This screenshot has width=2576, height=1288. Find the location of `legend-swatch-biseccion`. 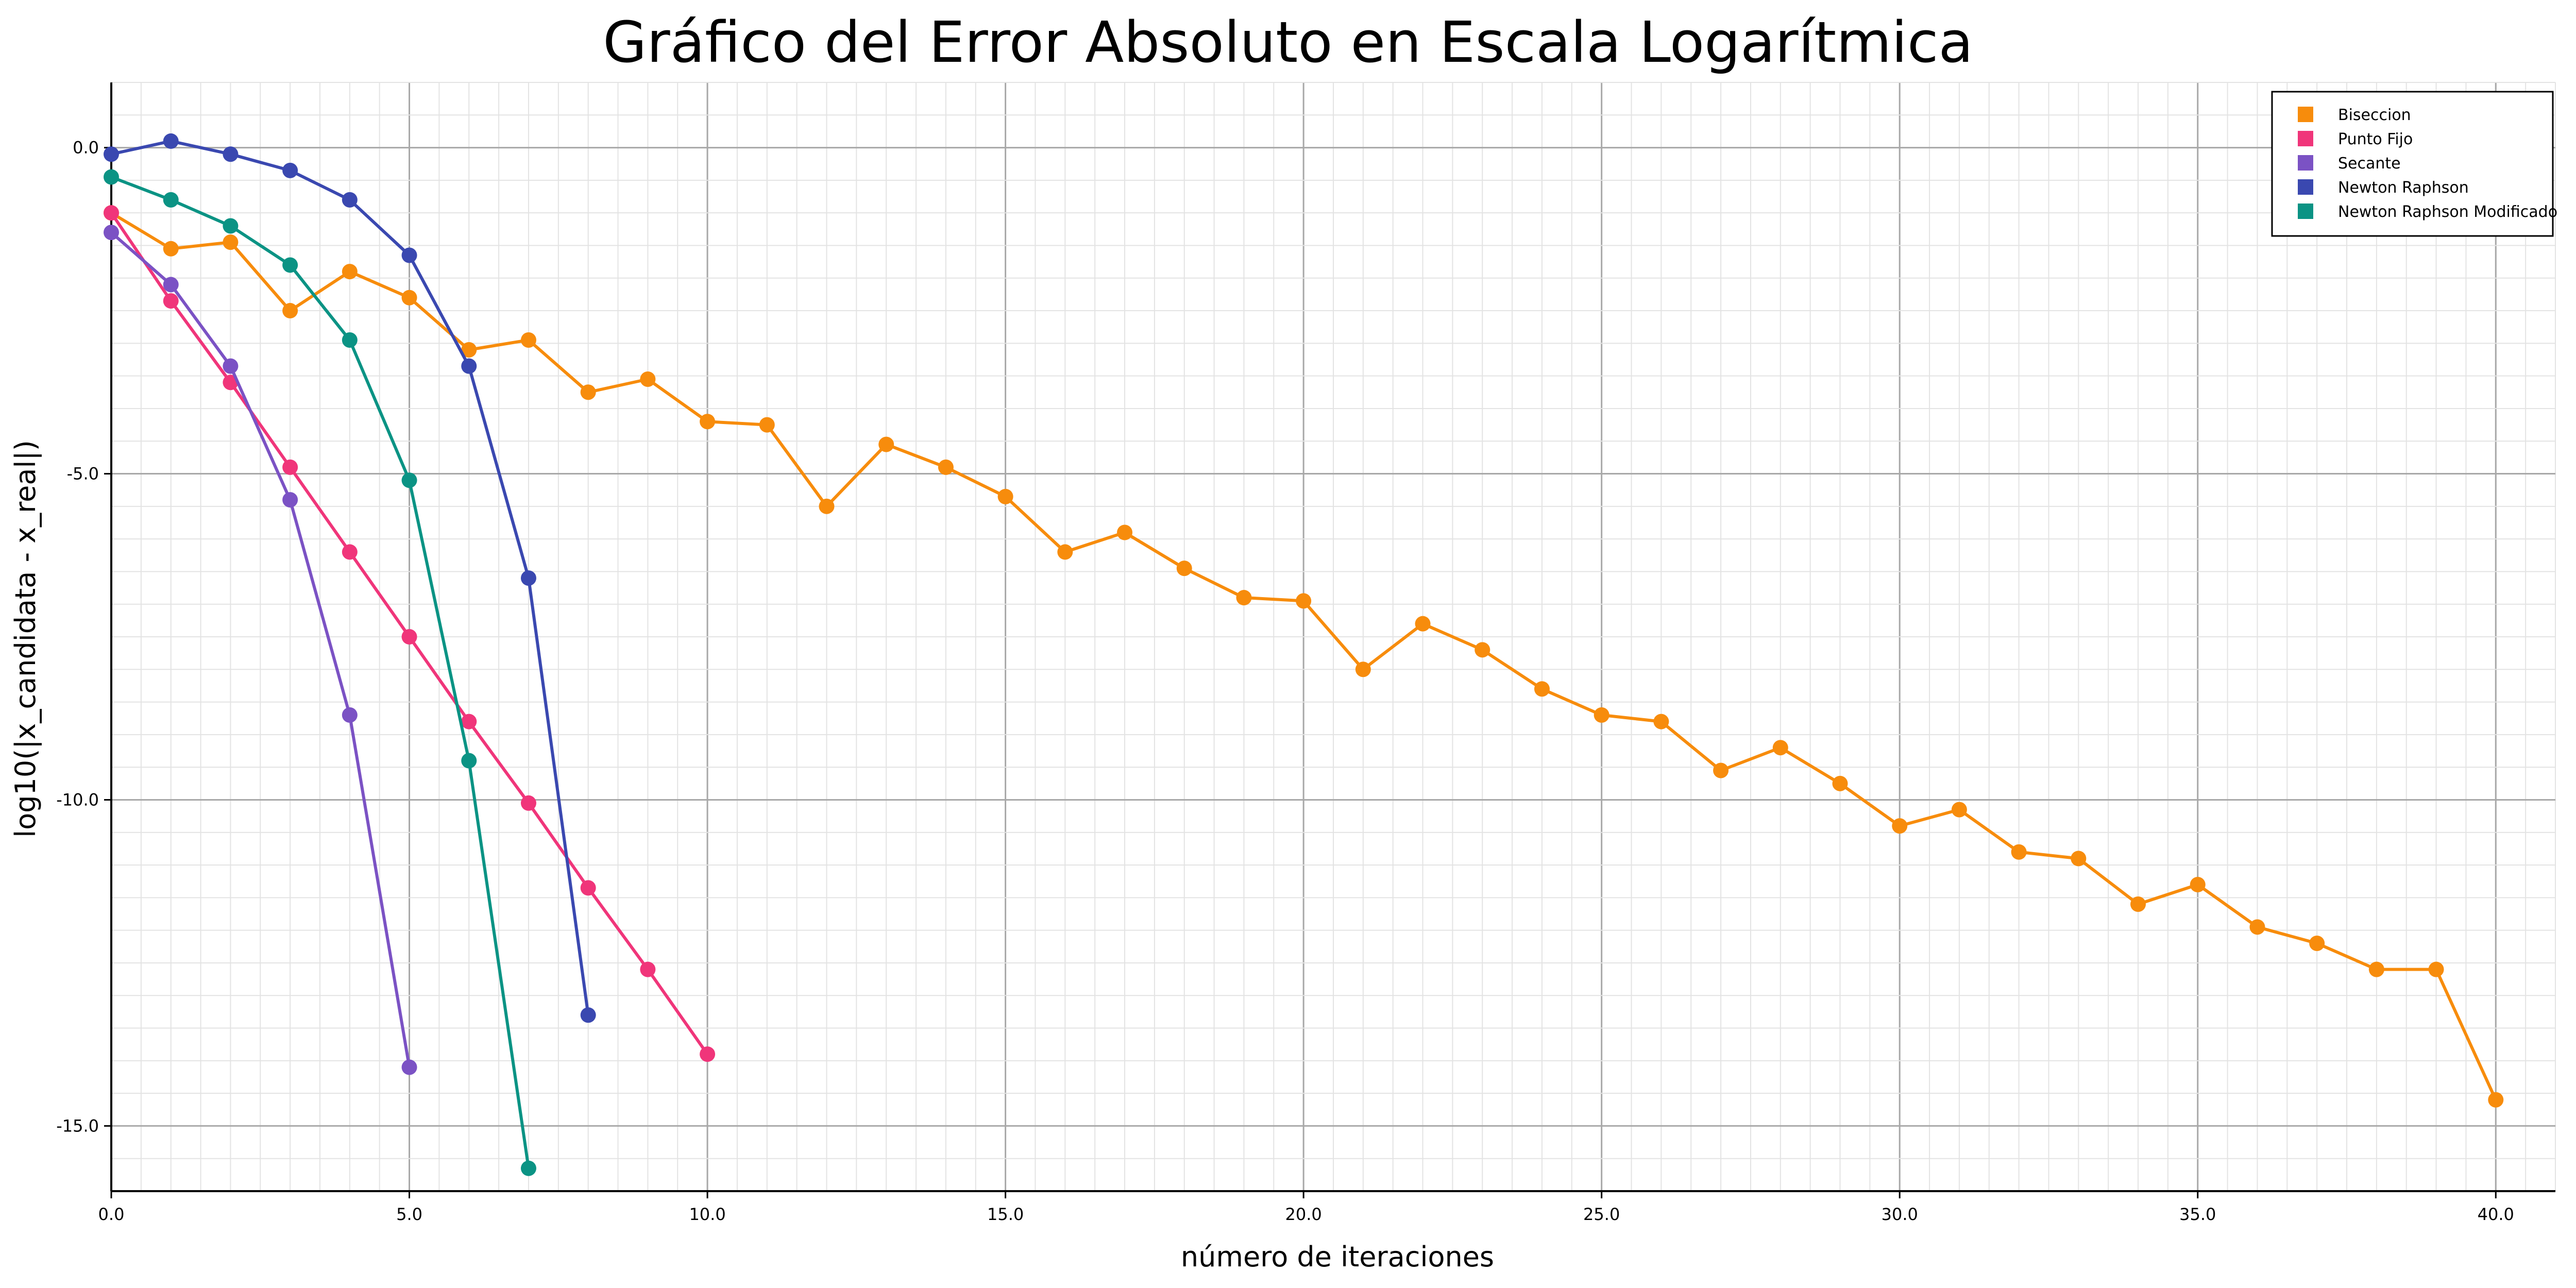

legend-swatch-biseccion is located at coordinates (2305, 114).